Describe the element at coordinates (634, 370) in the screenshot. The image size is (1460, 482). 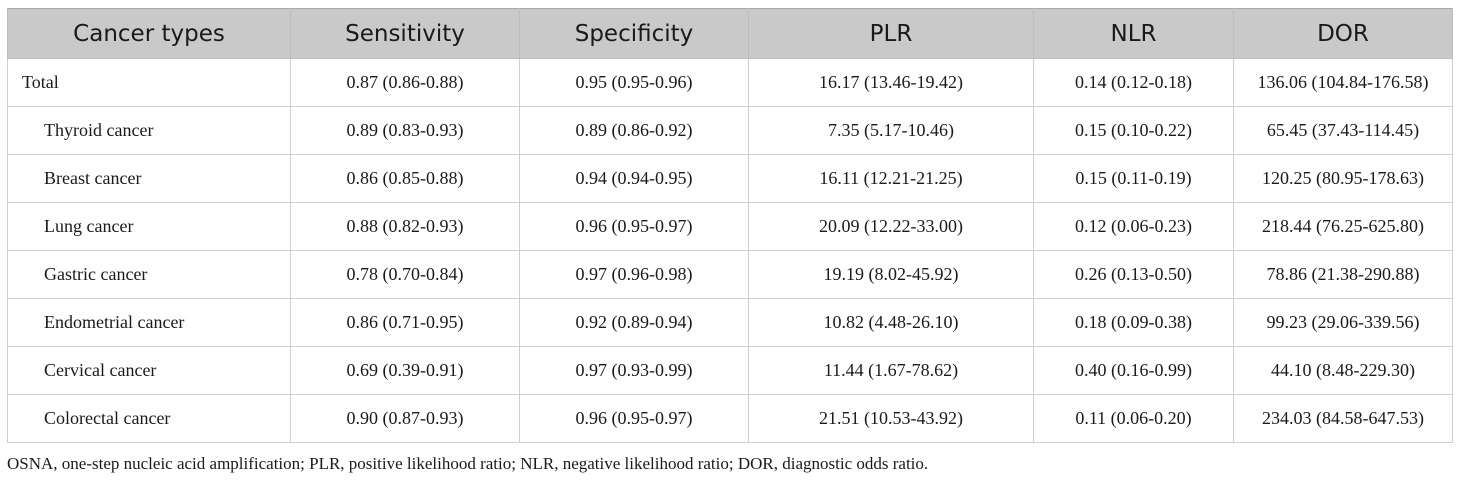
I see `specificity-cell: 0.97 (0.93-0.99)` at that location.